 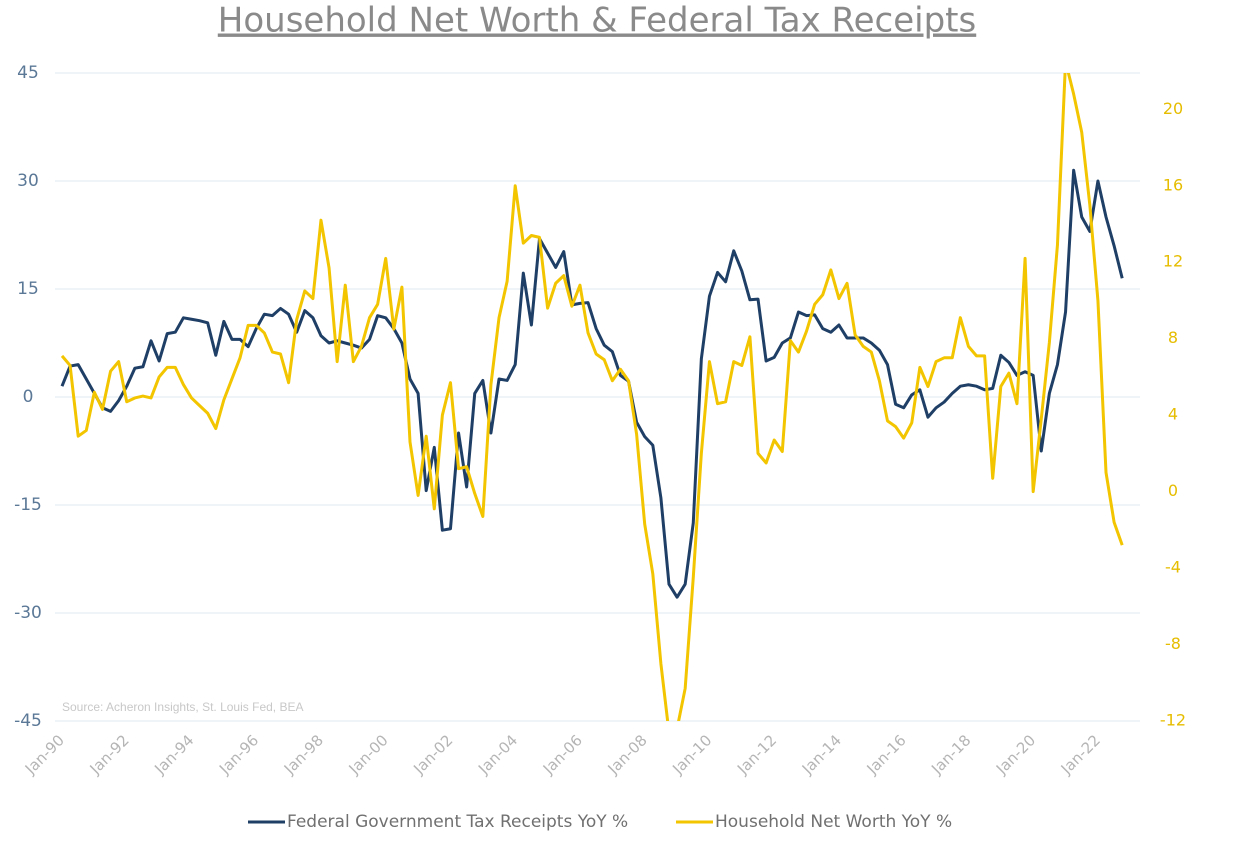 I want to click on x-tick: Jan-16, so click(x=886, y=754).